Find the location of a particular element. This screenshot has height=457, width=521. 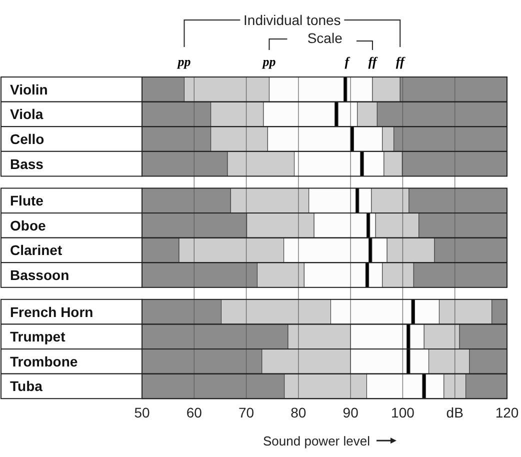

x-tick-label: 60 is located at coordinates (194, 412).